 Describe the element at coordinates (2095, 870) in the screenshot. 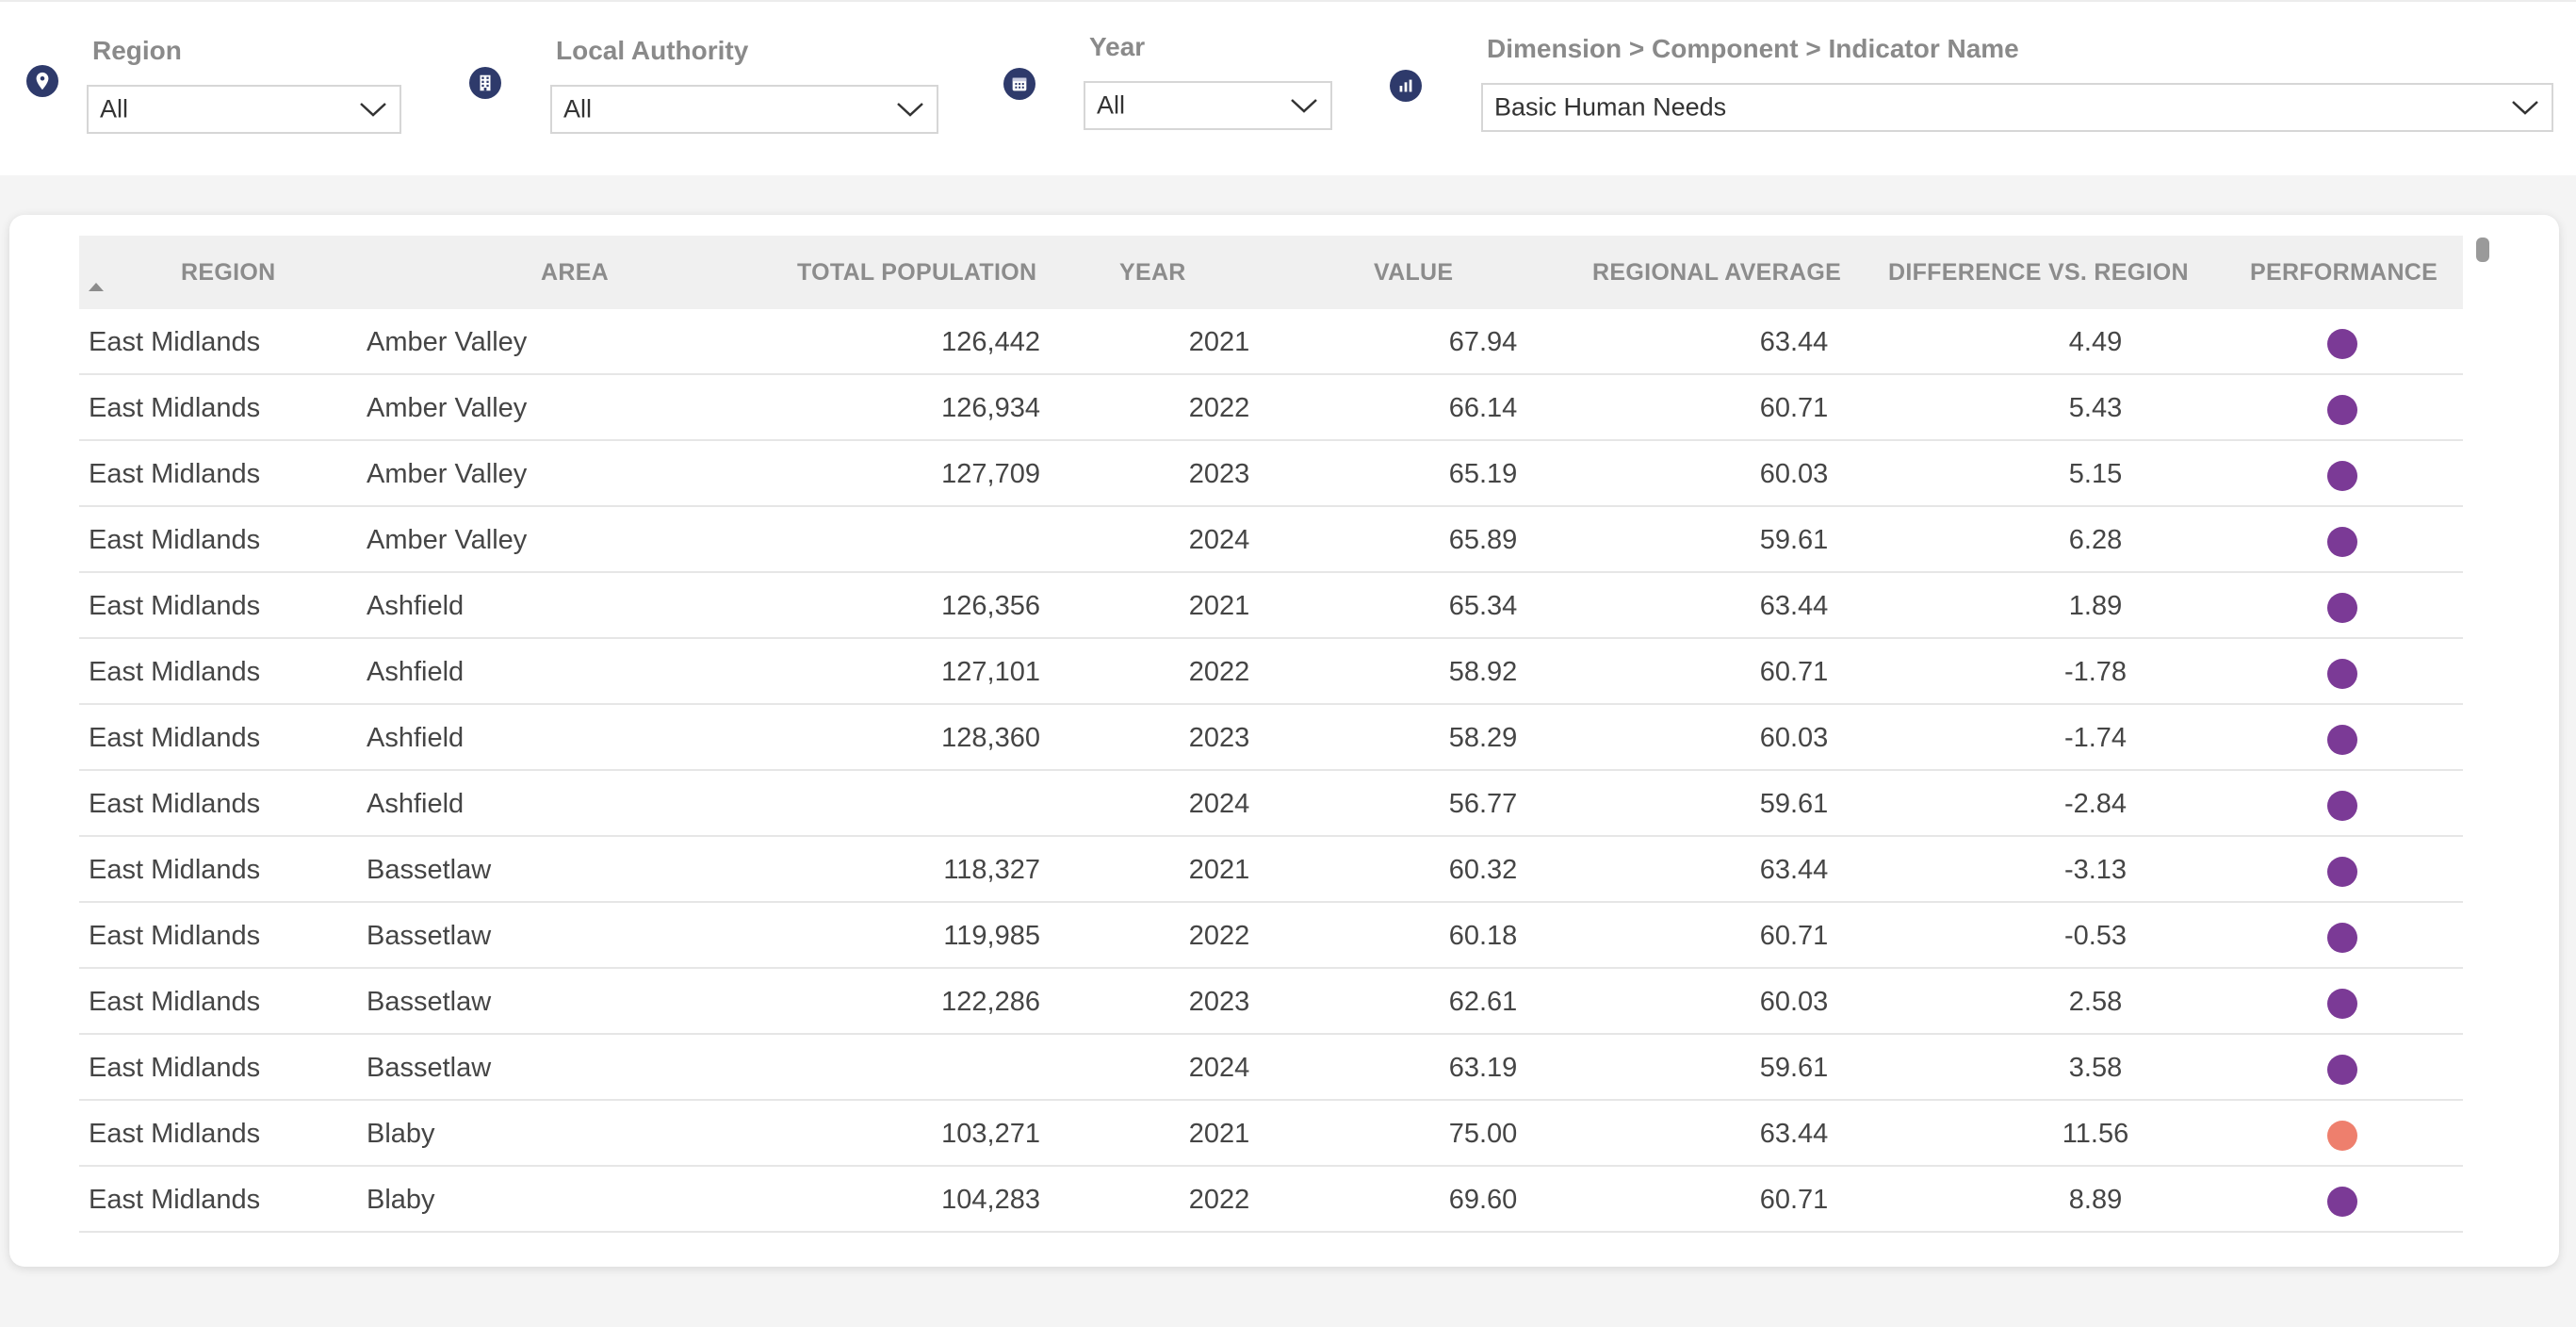

I see `cell-difference: -3.13` at that location.